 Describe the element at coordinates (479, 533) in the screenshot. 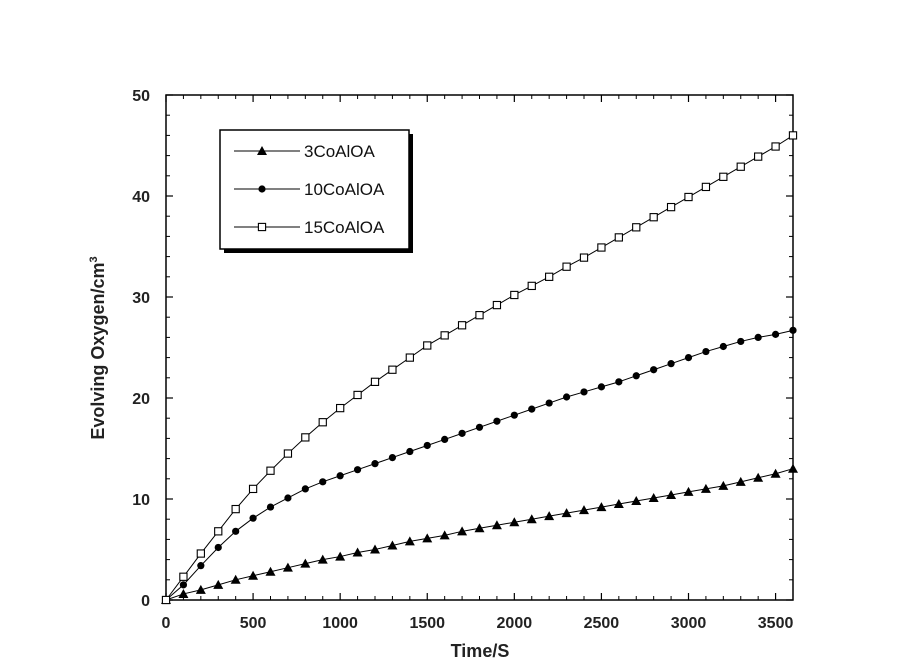

I see `series-3CoAlOA` at that location.